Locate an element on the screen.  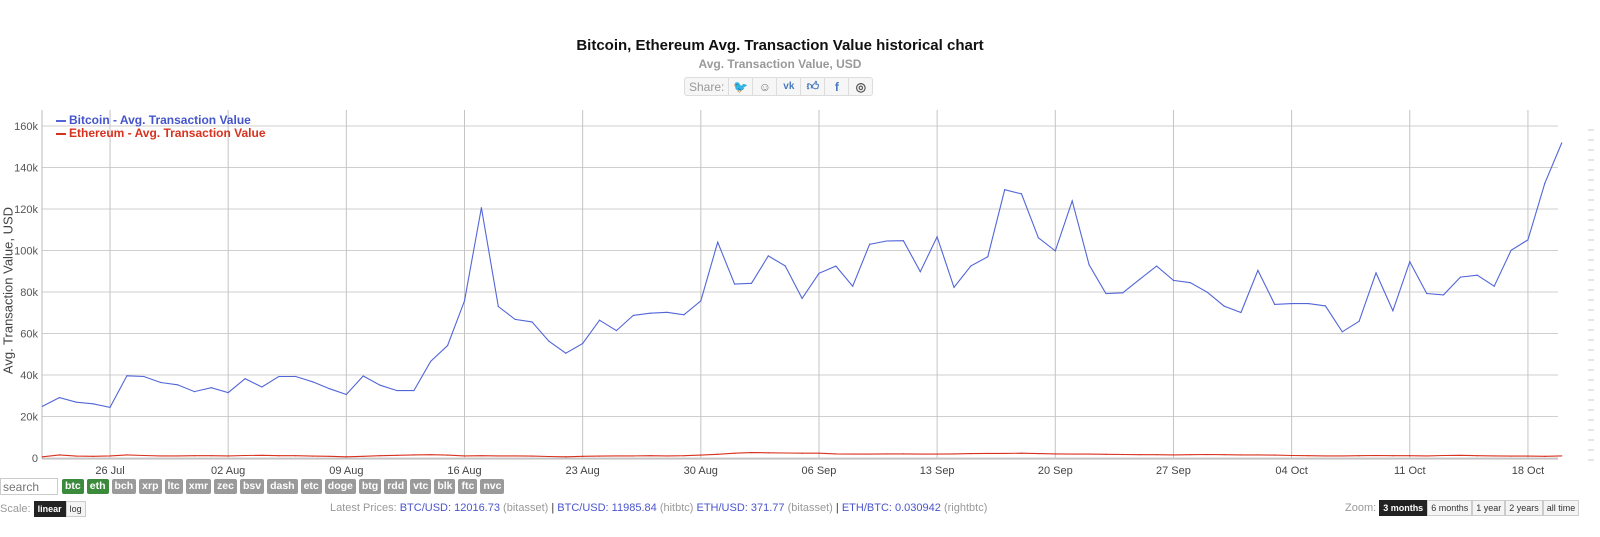
price-pair: ETH/BTC: 0.030942 is located at coordinates (891, 508).